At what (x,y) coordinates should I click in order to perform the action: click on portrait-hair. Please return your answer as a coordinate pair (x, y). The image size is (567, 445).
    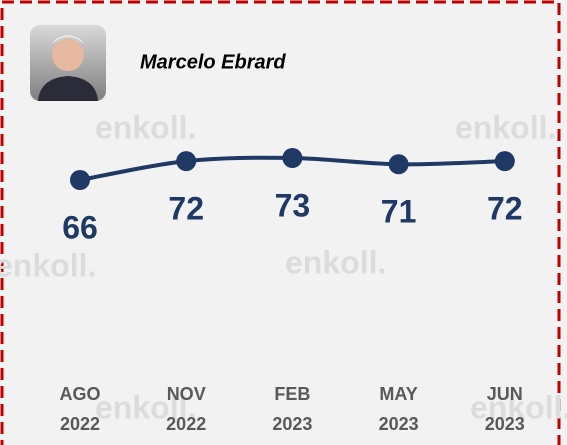
    Looking at the image, I should click on (68, 39).